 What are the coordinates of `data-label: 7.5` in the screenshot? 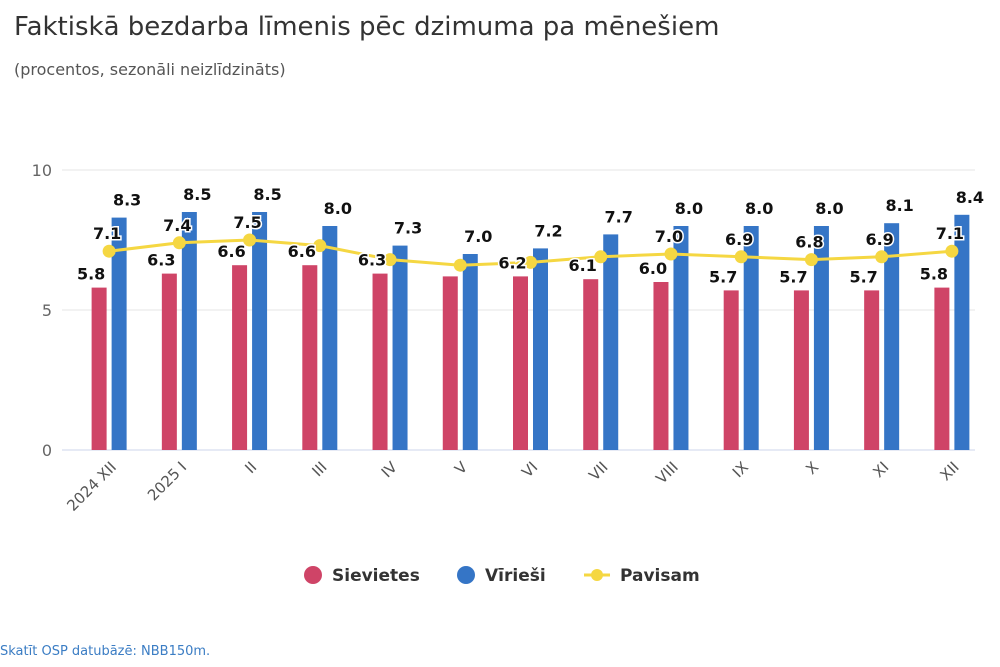 It's located at (247, 222).